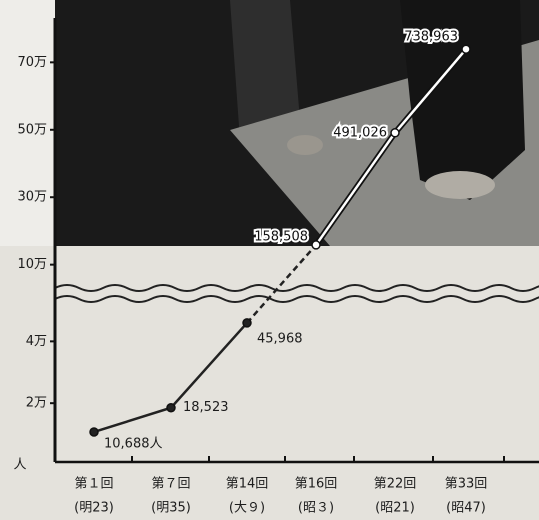  What do you see at coordinates (431, 37) in the screenshot?
I see `data-label: 738,963` at bounding box center [431, 37].